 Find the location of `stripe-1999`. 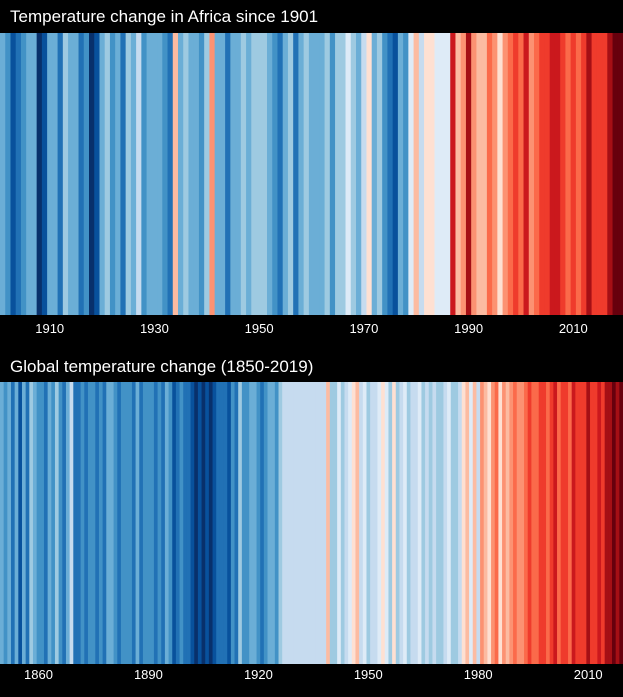

stripe-1999 is located at coordinates (516, 174).